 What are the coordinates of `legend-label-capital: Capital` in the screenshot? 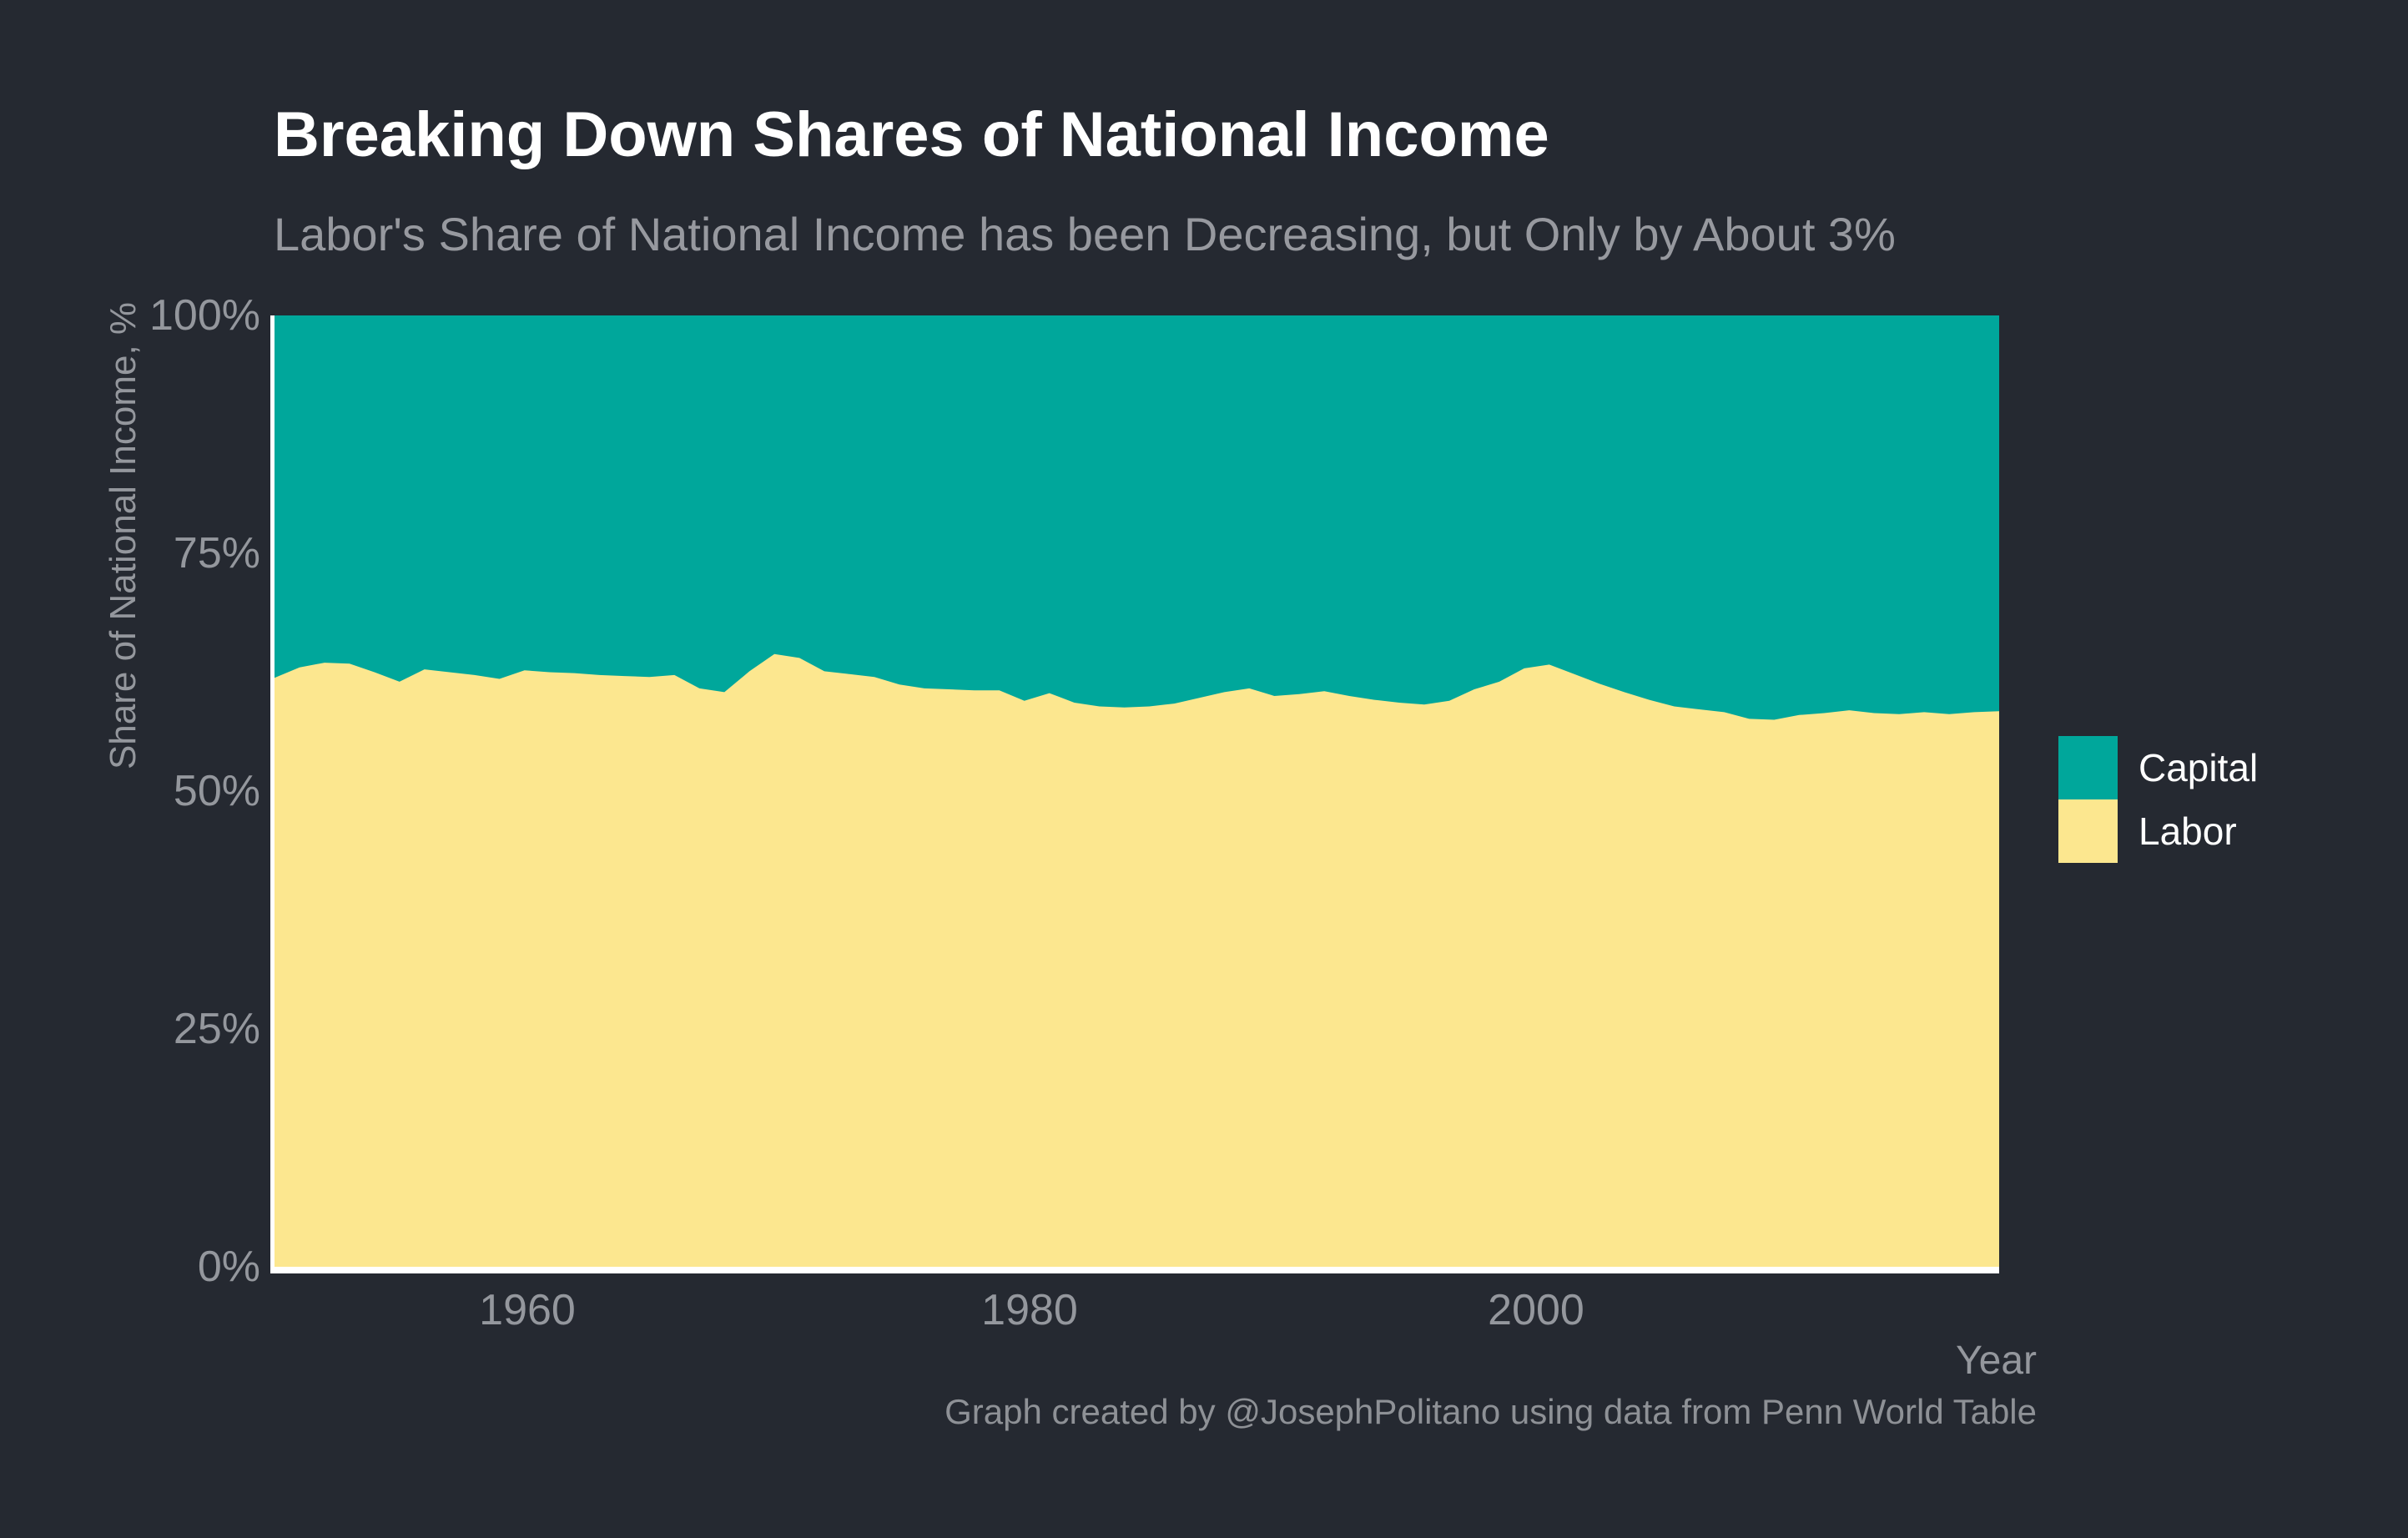 It's located at (2198, 767).